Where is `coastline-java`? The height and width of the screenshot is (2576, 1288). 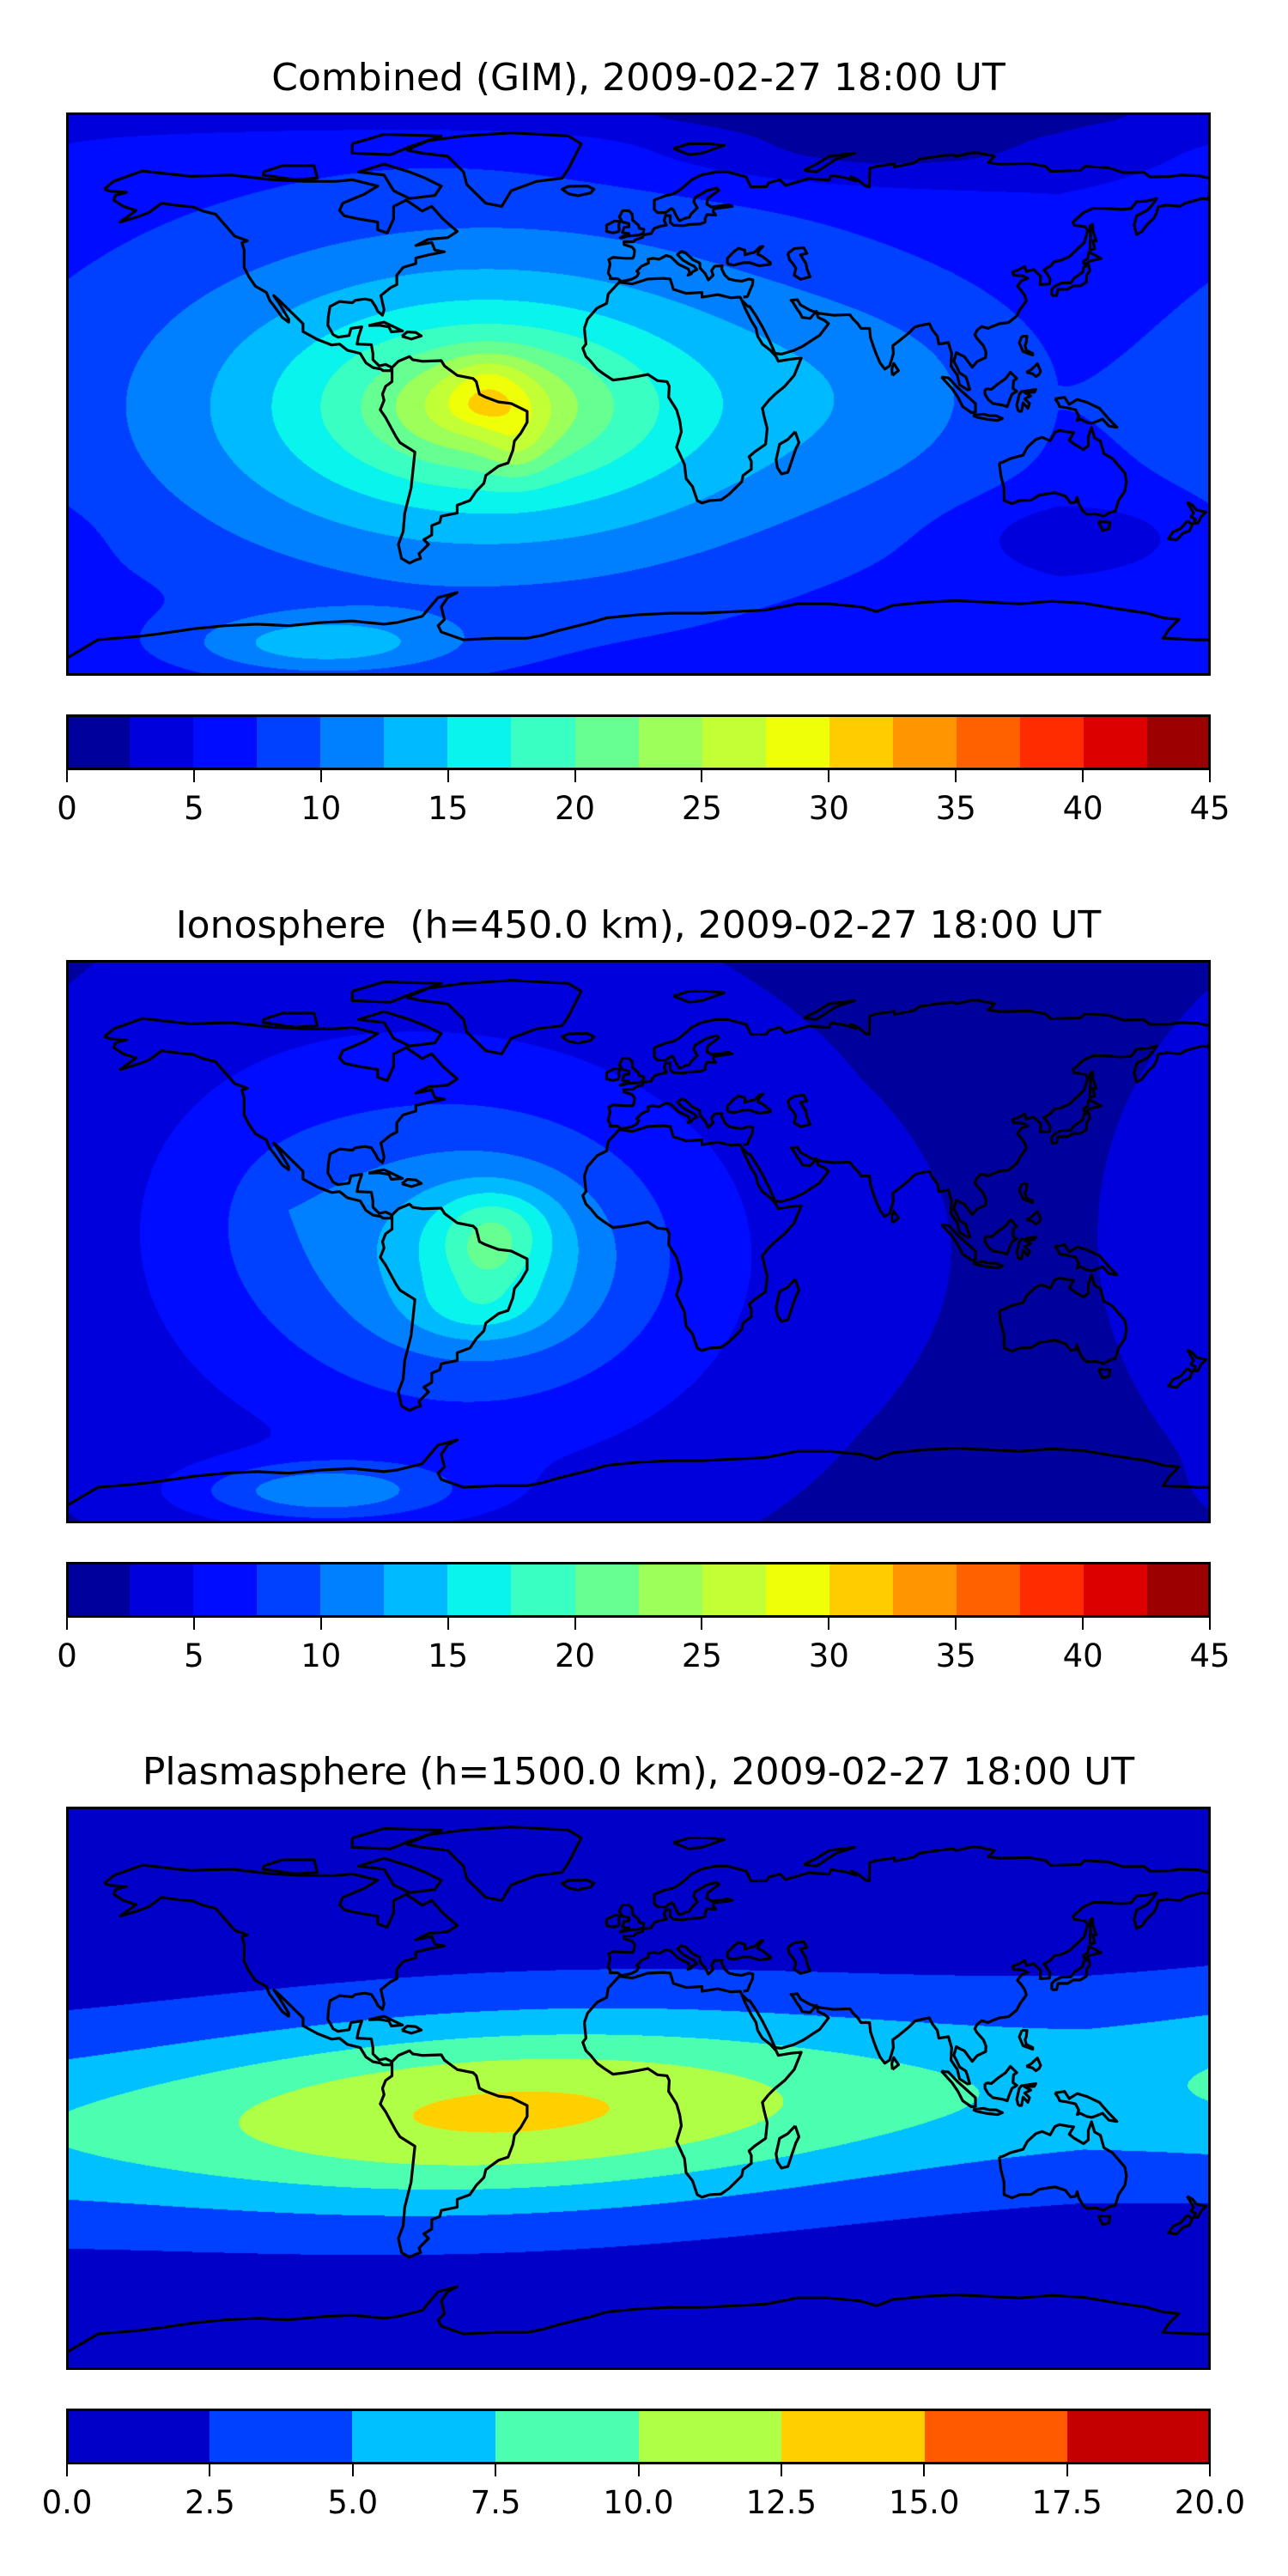
coastline-java is located at coordinates (987, 1264).